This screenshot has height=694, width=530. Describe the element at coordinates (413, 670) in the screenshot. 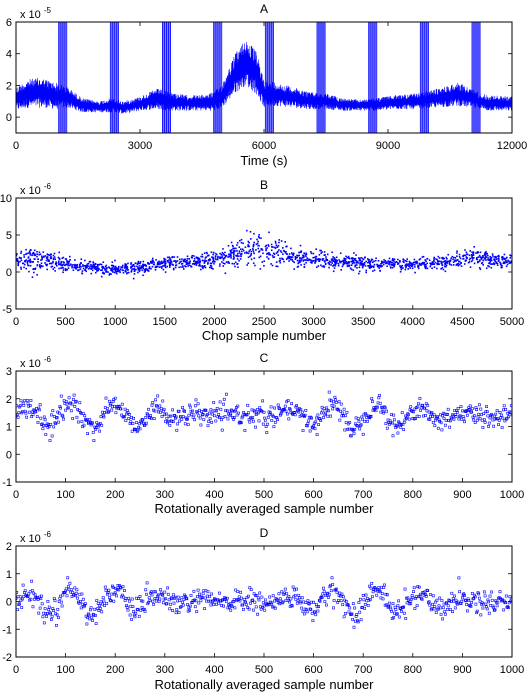

I see `x-tick-label: 800` at that location.